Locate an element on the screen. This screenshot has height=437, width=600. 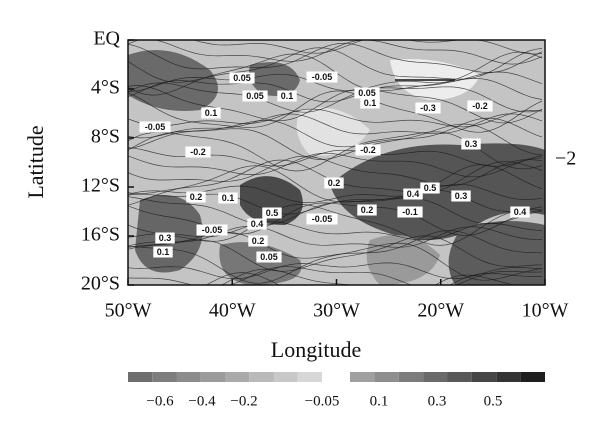
x-tick-label: 20°W is located at coordinates (440, 311).